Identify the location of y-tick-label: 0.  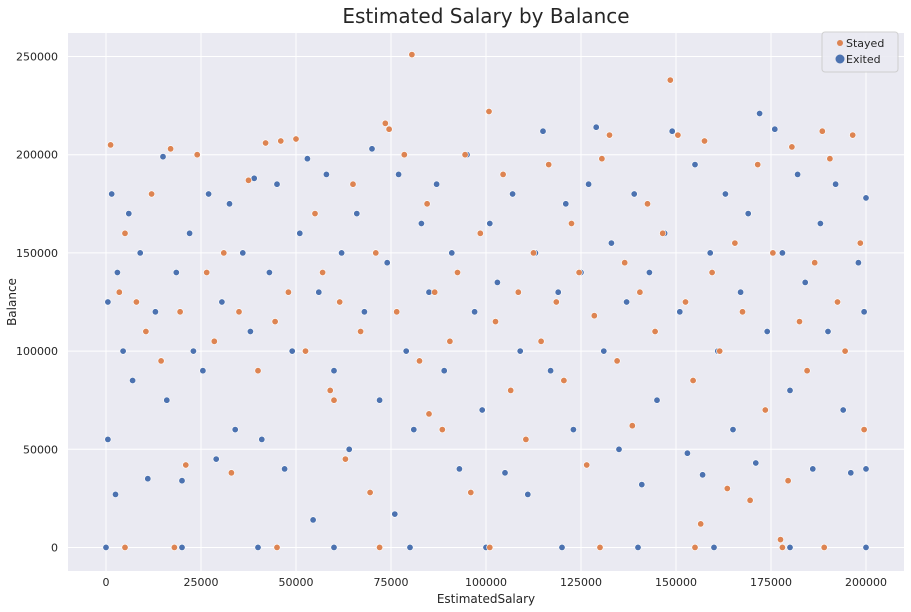
(54, 547).